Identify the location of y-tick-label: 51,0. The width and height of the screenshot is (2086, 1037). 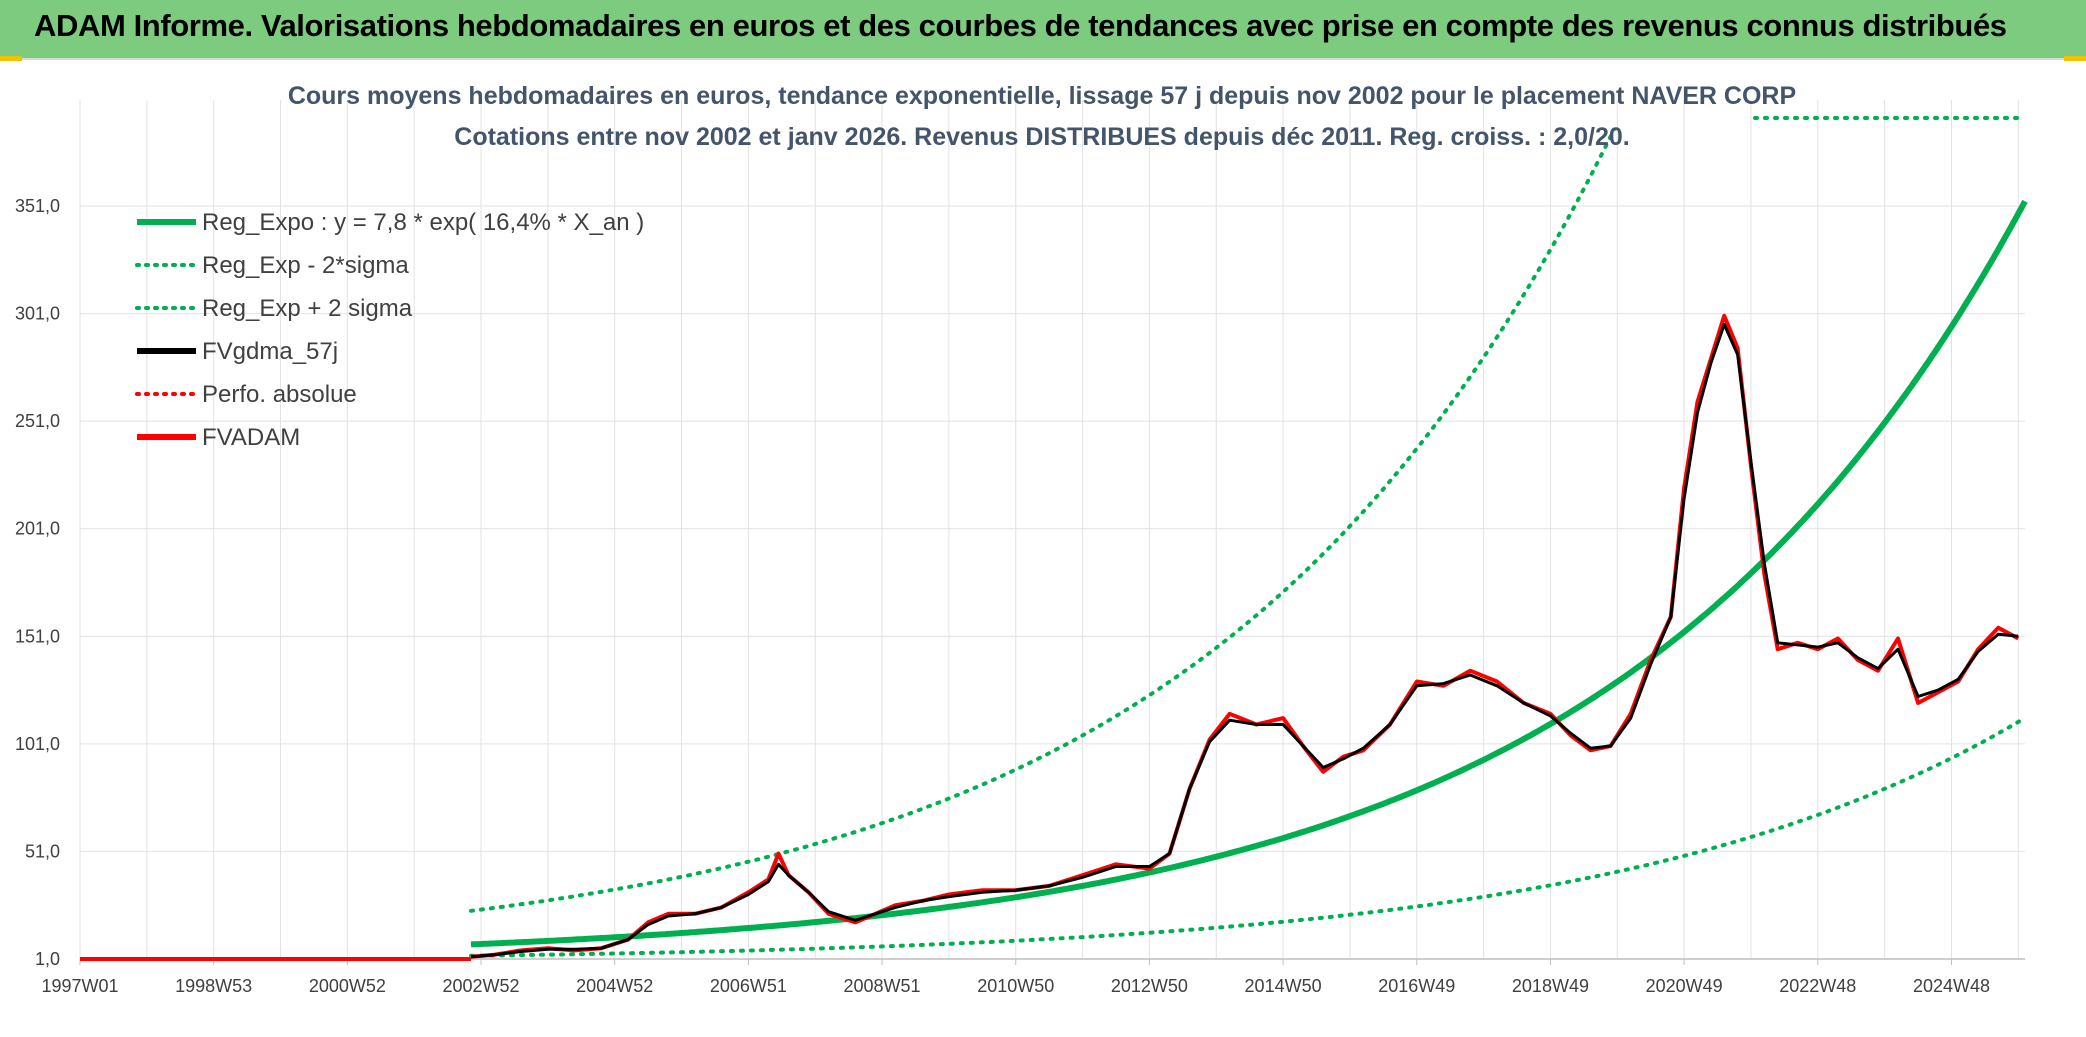
(42, 851).